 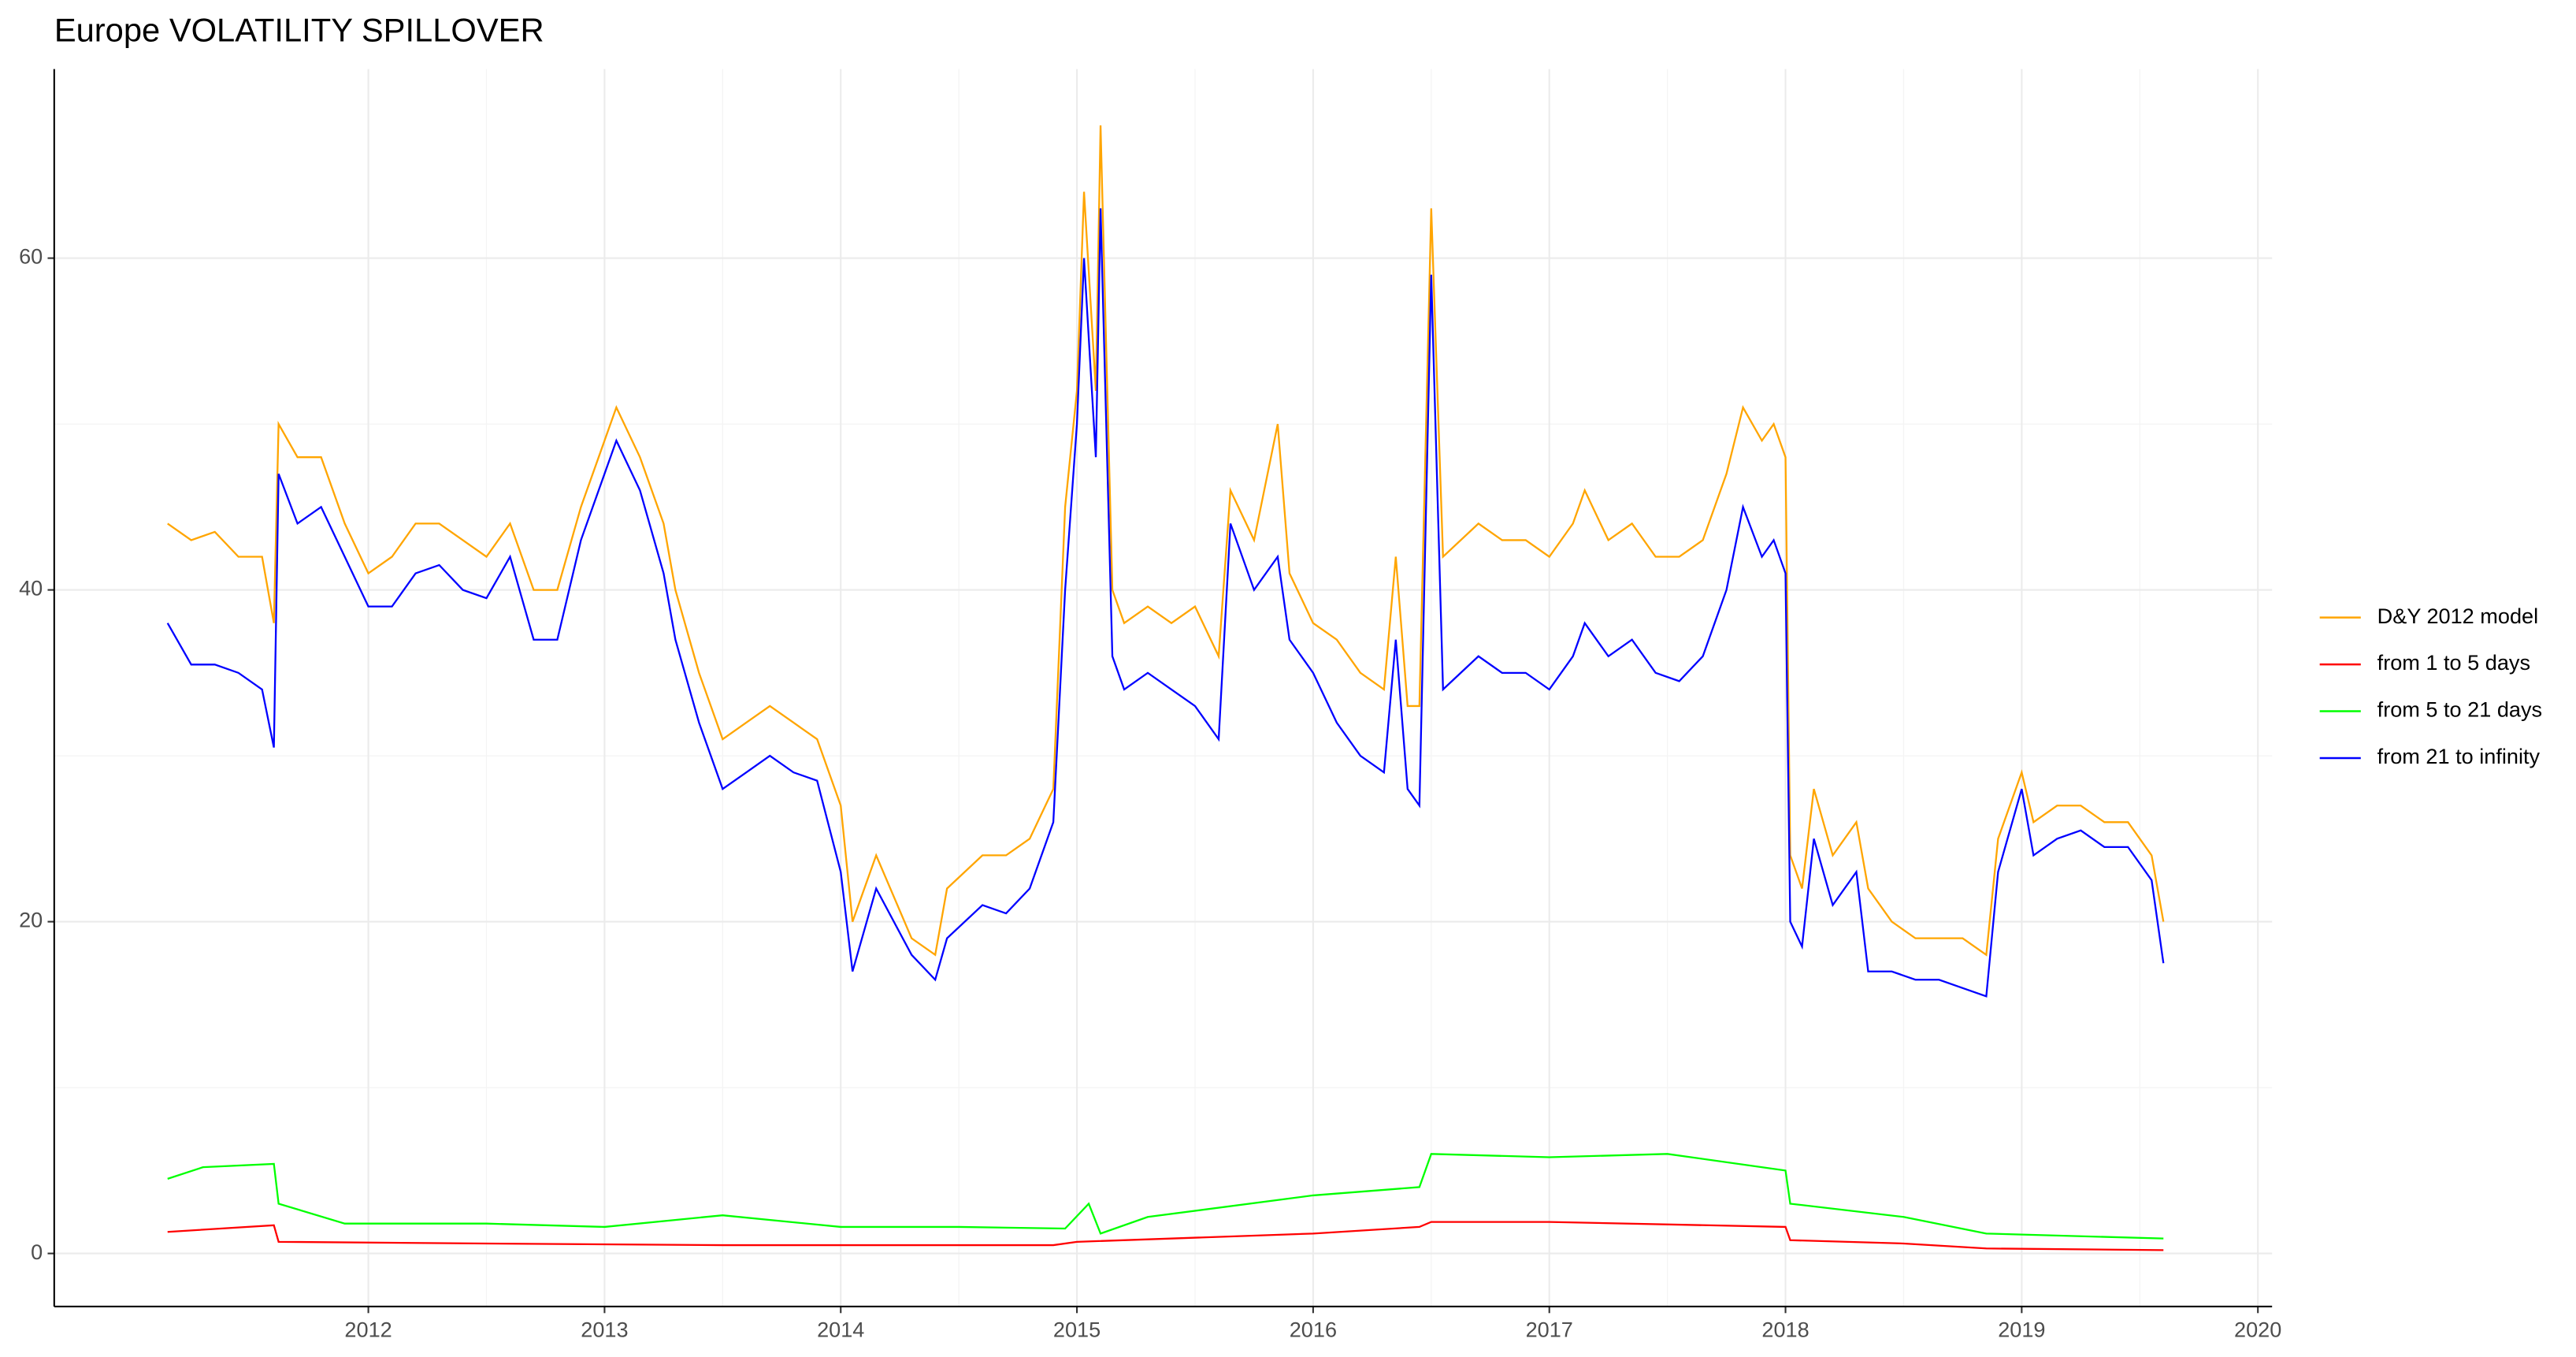 What do you see at coordinates (2459, 709) in the screenshot?
I see `legend-label: from 5 to 21 days` at bounding box center [2459, 709].